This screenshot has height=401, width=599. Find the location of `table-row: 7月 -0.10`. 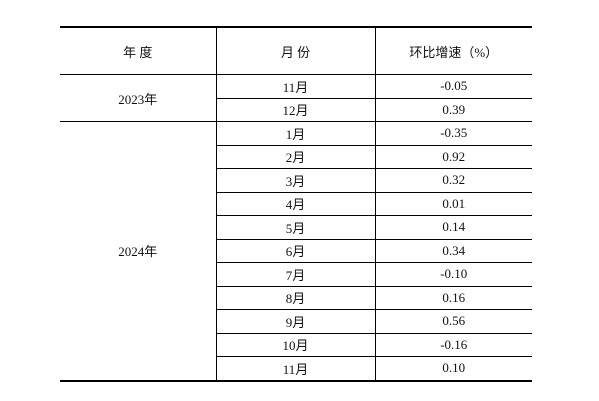

table-row: 7月 -0.10 is located at coordinates (296, 274).